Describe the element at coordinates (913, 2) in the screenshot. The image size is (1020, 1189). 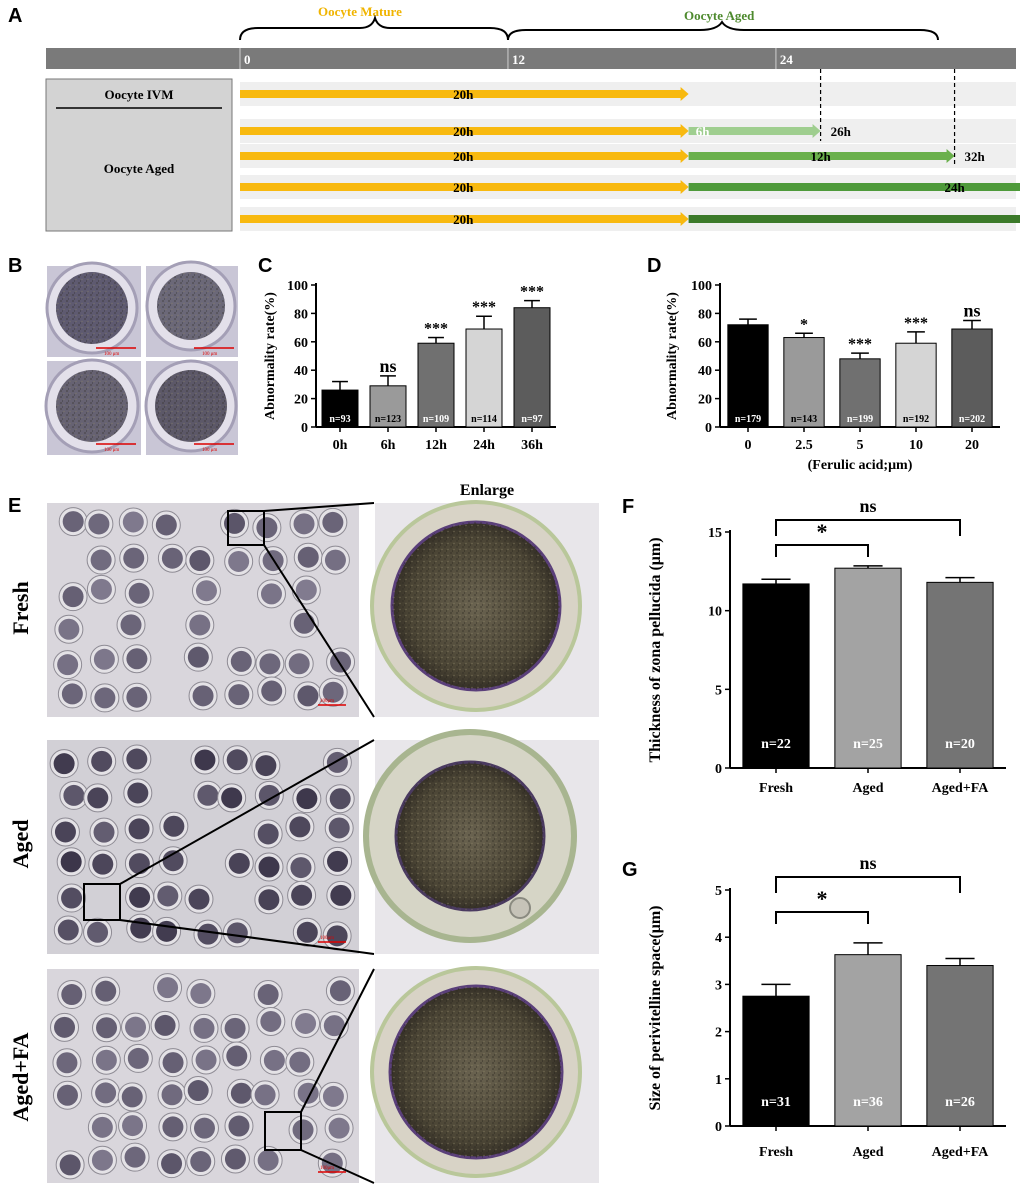
I see `comparison-label: ns` at that location.